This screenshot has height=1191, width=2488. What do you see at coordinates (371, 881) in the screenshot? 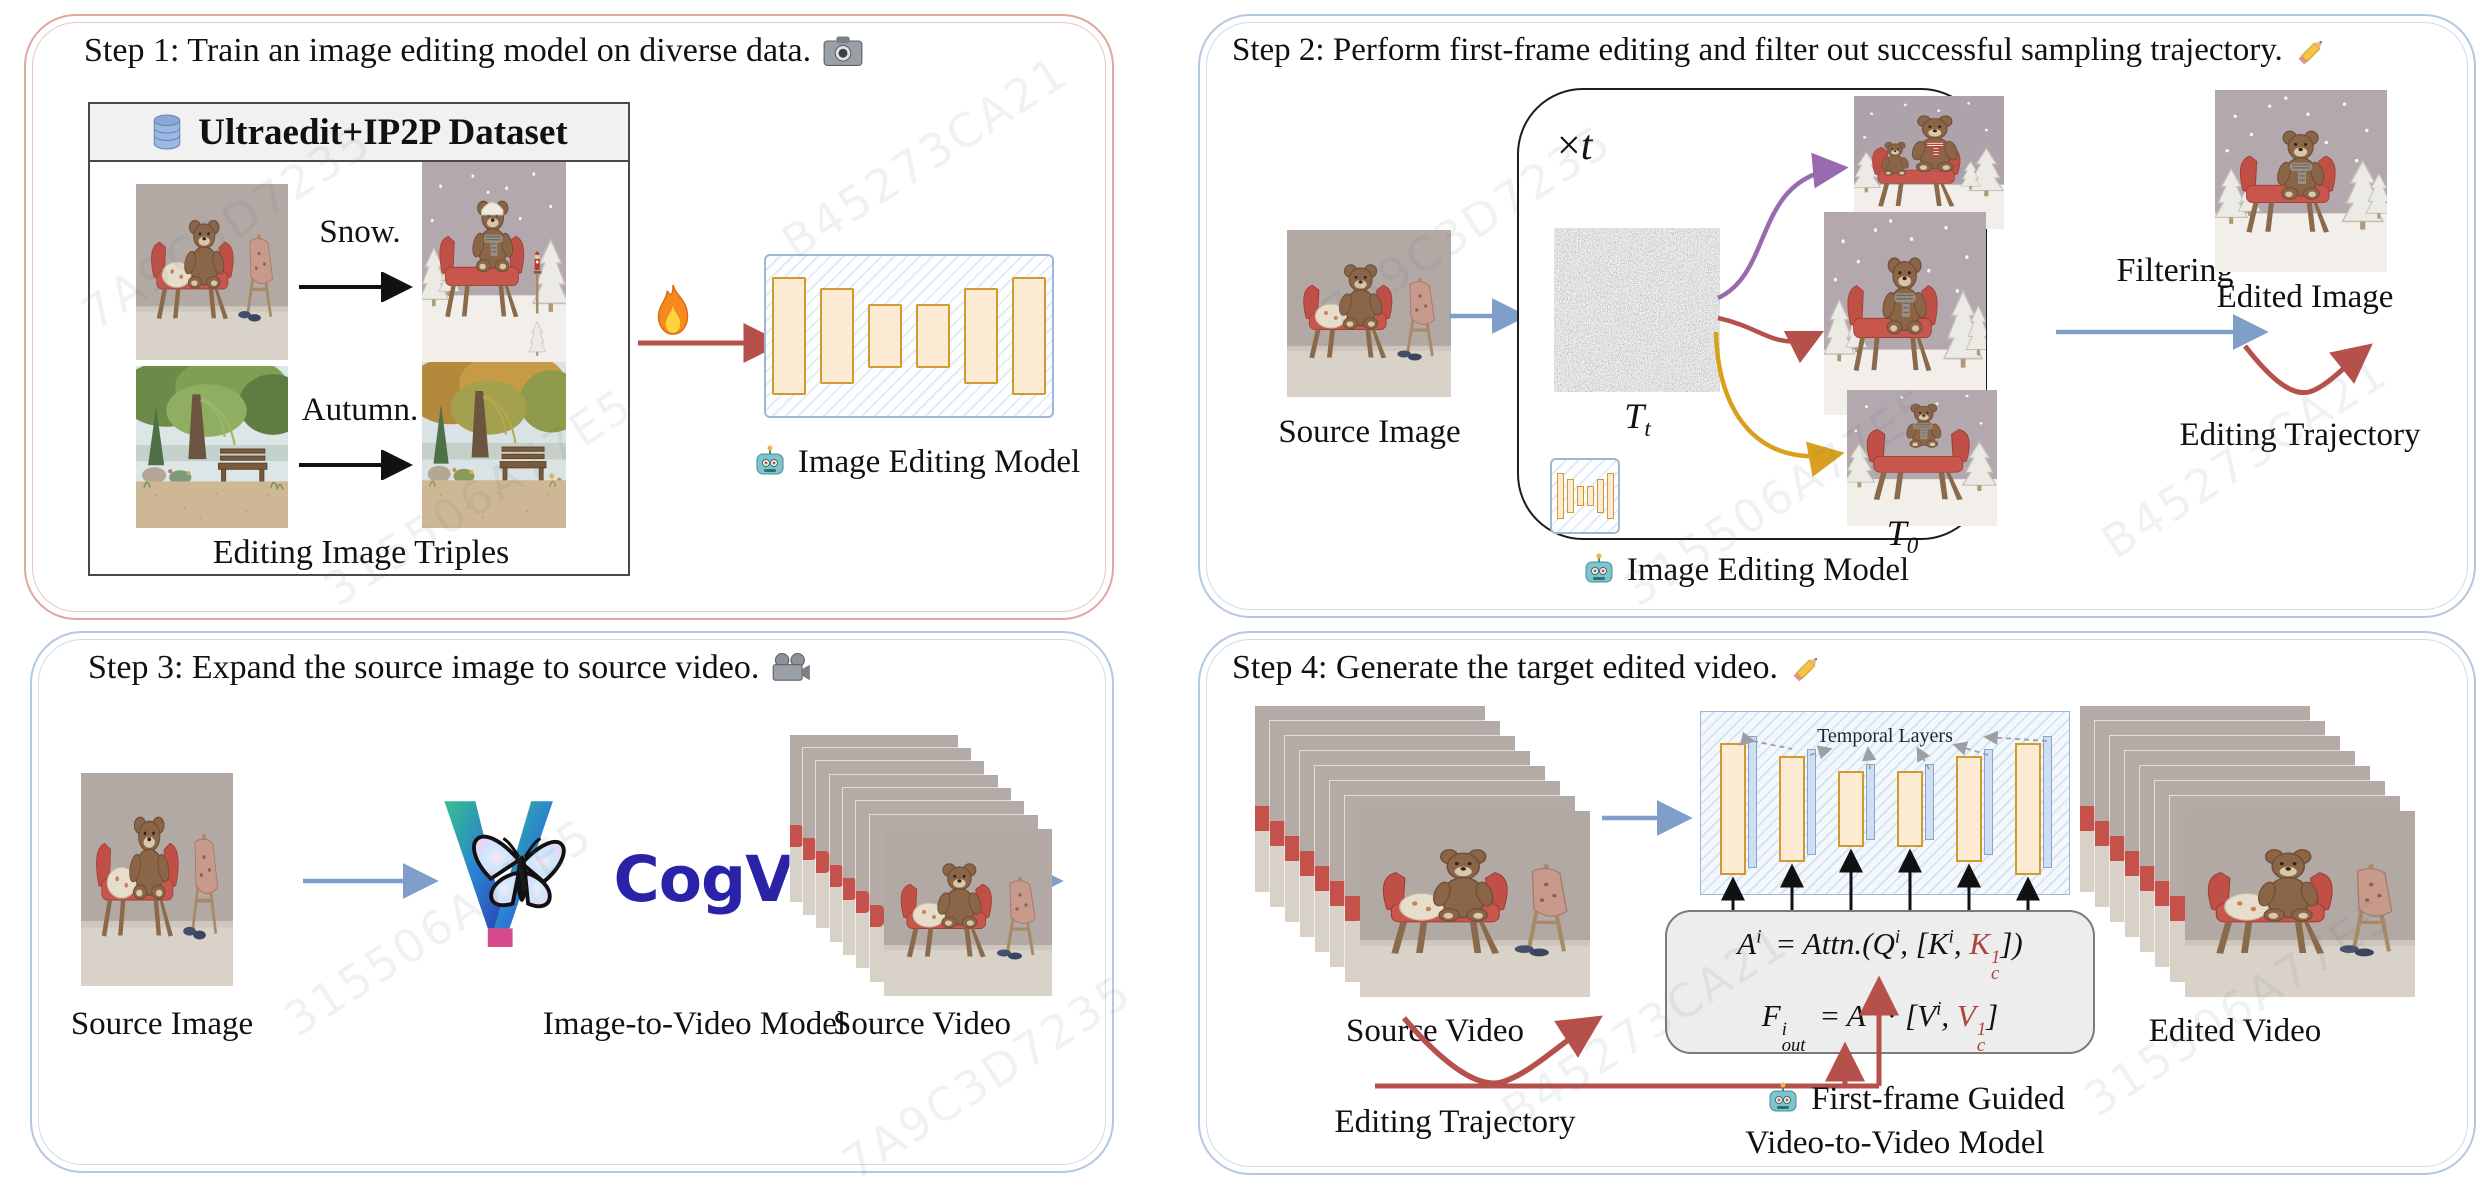
I see `image-to-video-arrow` at bounding box center [371, 881].